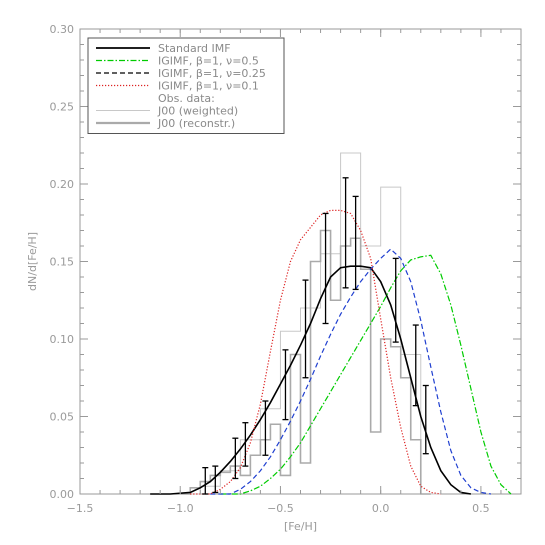 The width and height of the screenshot is (545, 545). I want to click on legend-label: Standard IMF, so click(194, 48).